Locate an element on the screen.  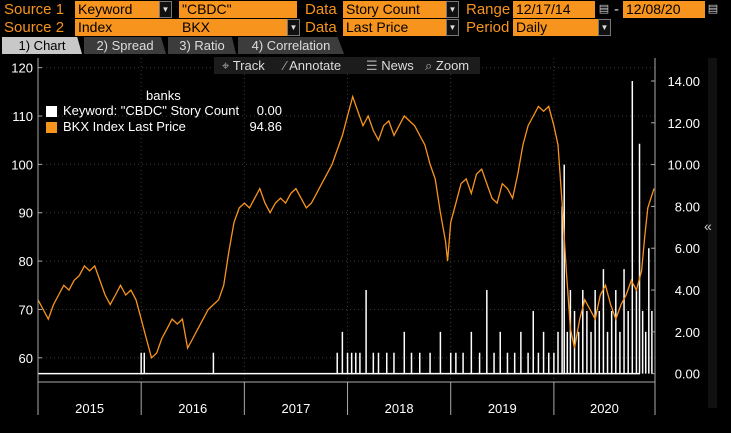
legend-item-value: 0.00 is located at coordinates (269, 110).